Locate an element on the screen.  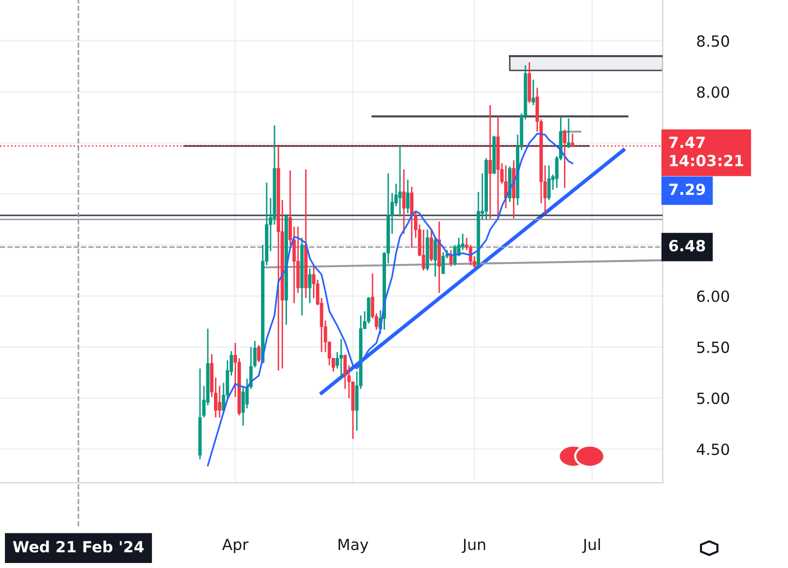
text: 7.29 is located at coordinates (687, 190).